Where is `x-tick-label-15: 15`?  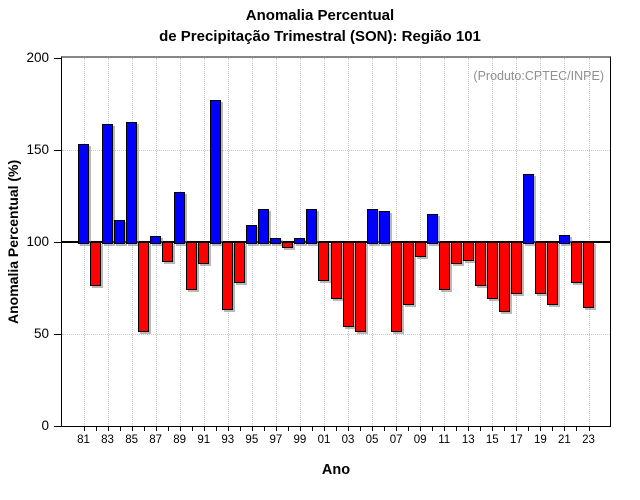 x-tick-label-15: 15 is located at coordinates (492, 440).